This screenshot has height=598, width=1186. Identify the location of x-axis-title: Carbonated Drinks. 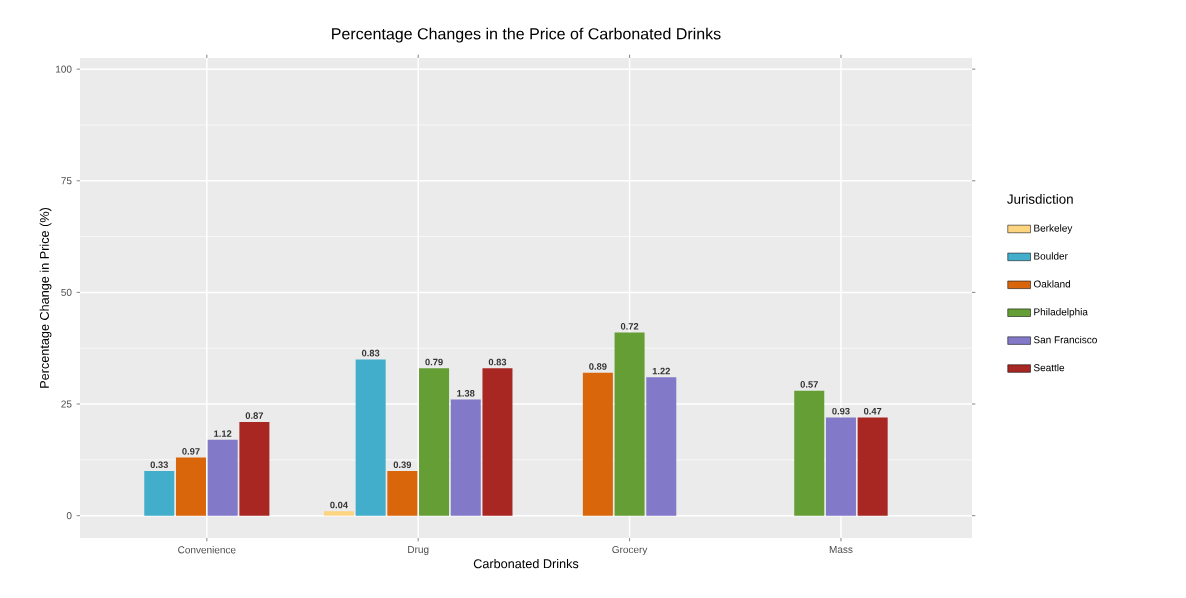
(526, 563).